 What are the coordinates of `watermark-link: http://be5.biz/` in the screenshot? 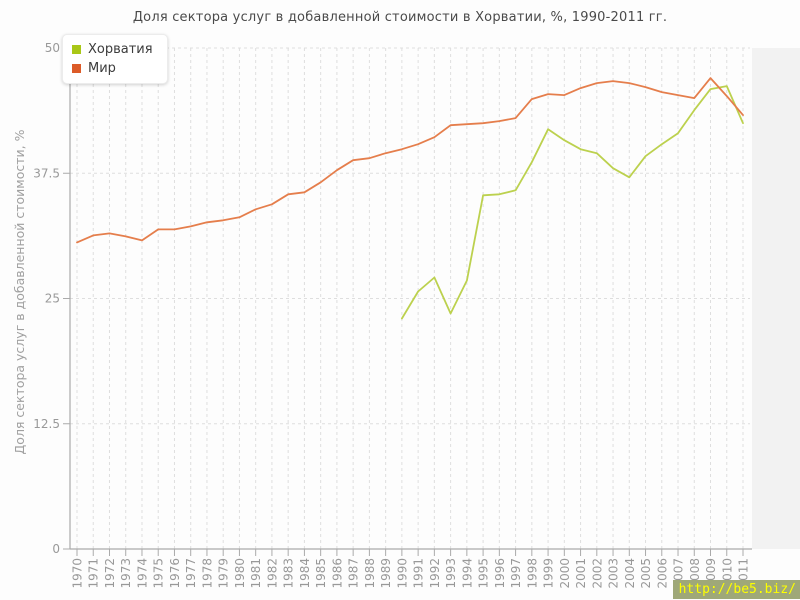 It's located at (736, 589).